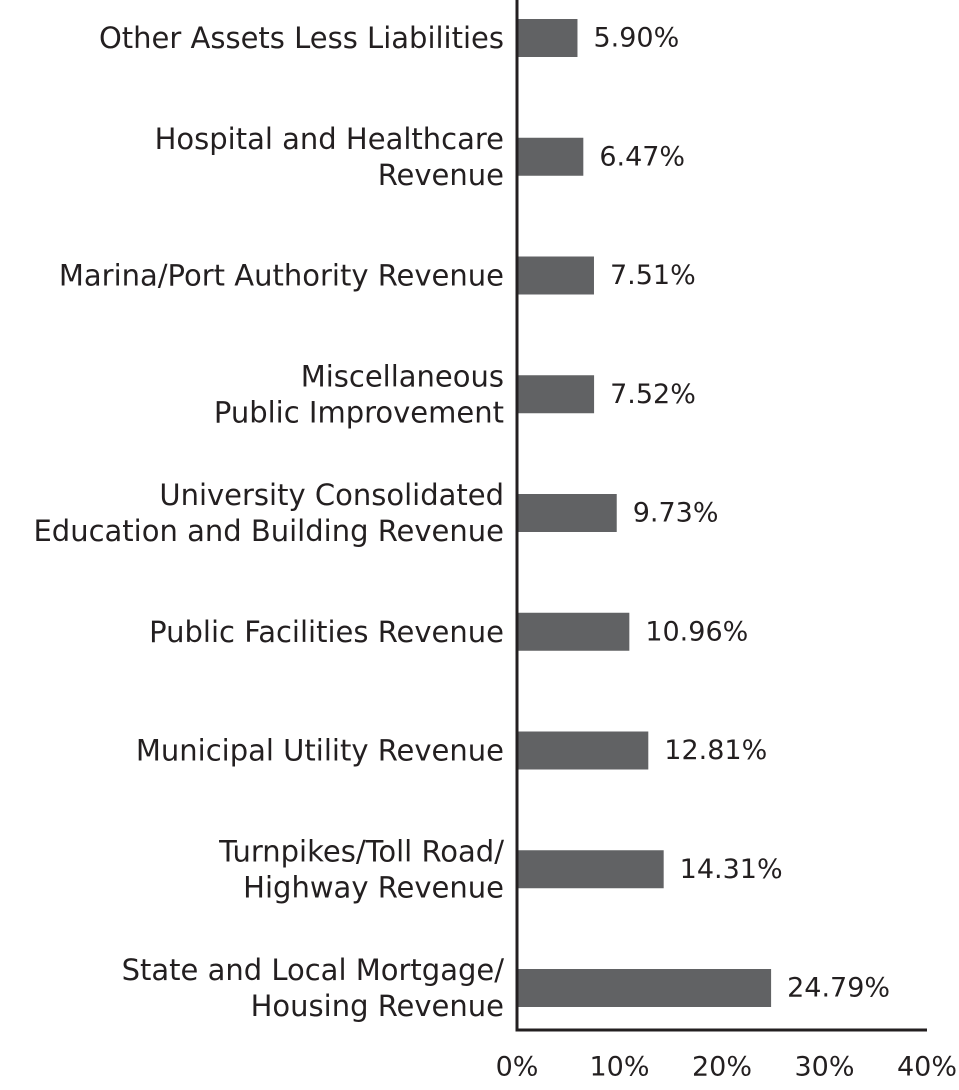 The image size is (959, 1090). What do you see at coordinates (361, 851) in the screenshot?
I see `category-label: Turnpikes/Toll Road/` at bounding box center [361, 851].